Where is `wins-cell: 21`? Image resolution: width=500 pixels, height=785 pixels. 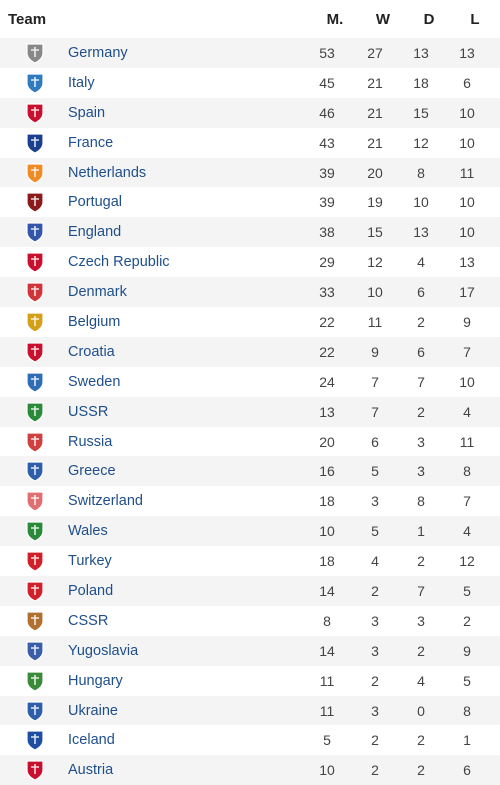 wins-cell: 21 is located at coordinates (375, 142).